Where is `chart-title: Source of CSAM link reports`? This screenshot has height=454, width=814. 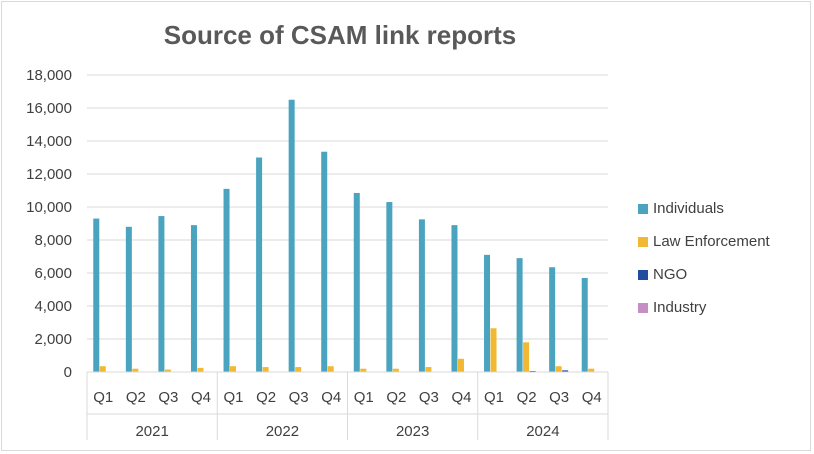 chart-title: Source of CSAM link reports is located at coordinates (340, 35).